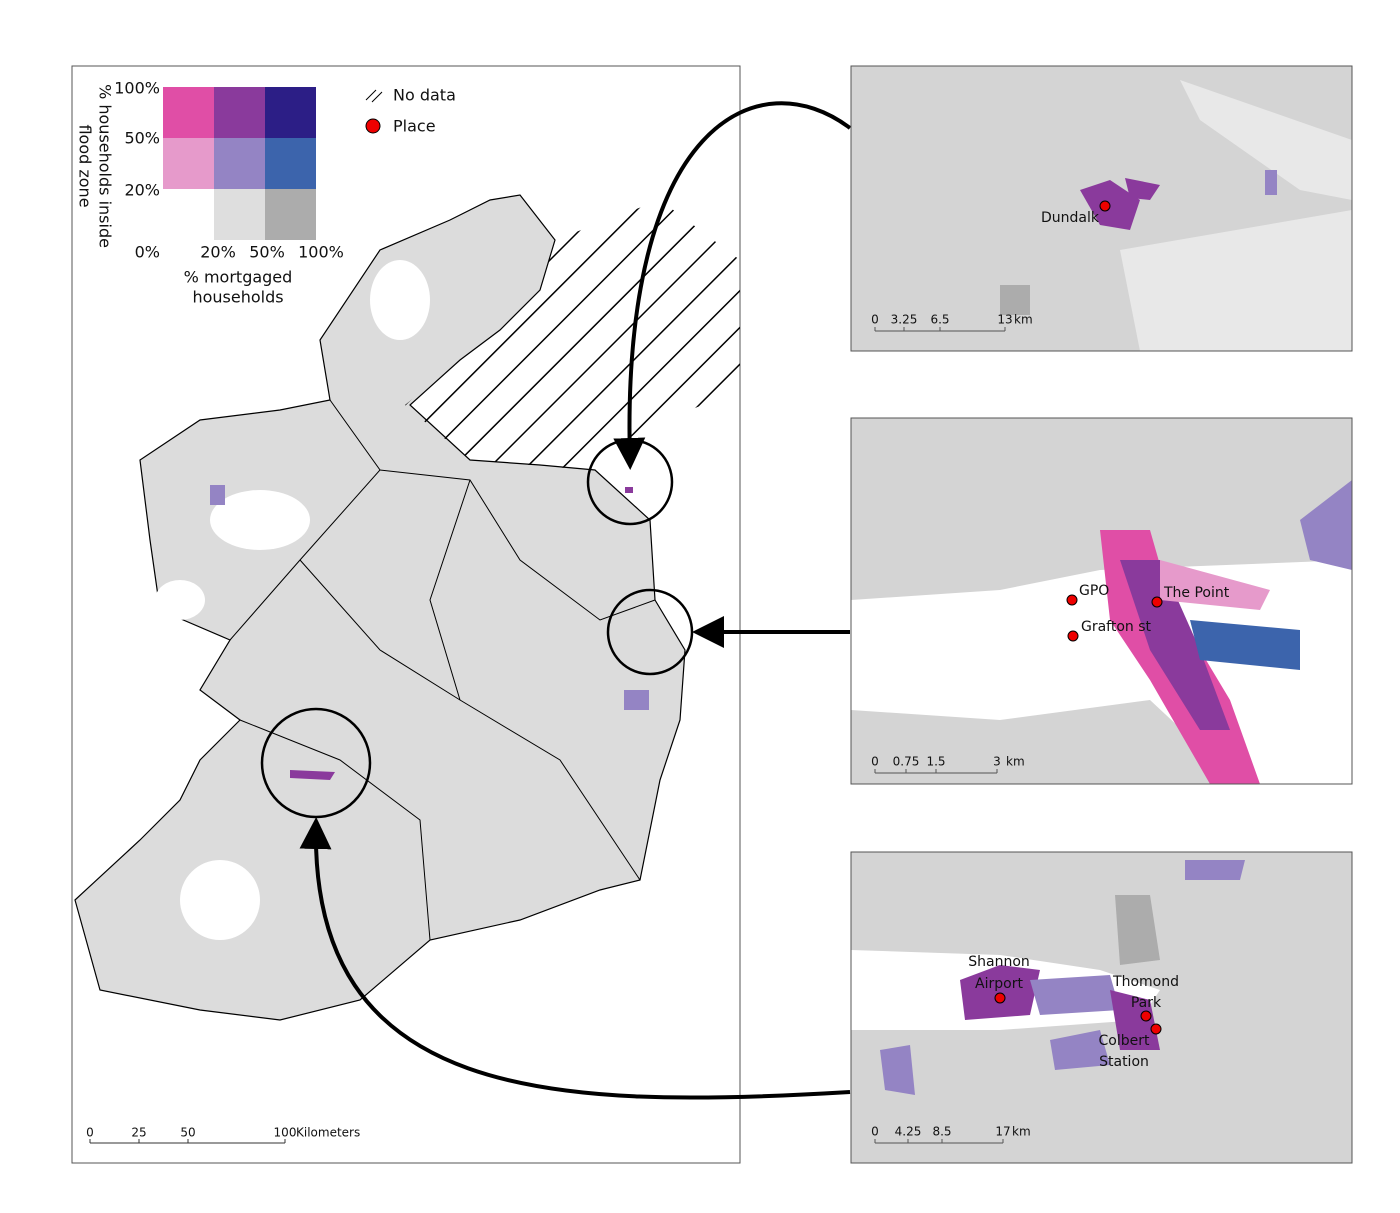 Image resolution: width=1400 pixels, height=1213 pixels. What do you see at coordinates (218, 252) in the screenshot?
I see `legend-x-label: 20%` at bounding box center [218, 252].